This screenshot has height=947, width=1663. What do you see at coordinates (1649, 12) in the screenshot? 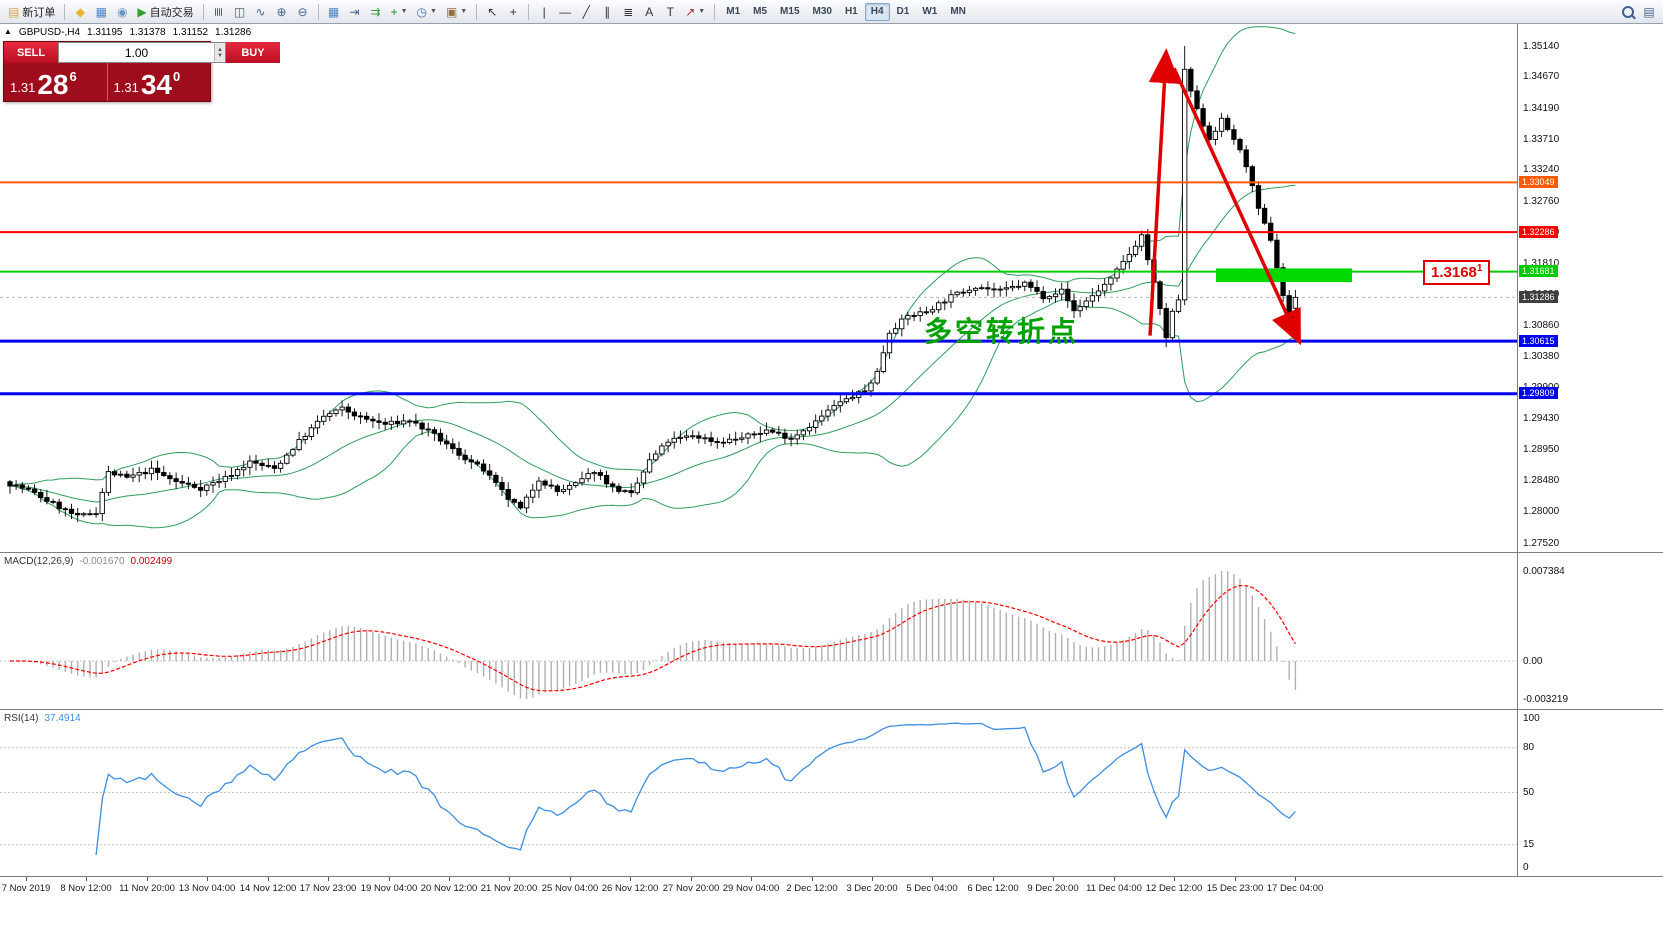
I see `data-window-button: ▤` at bounding box center [1649, 12].